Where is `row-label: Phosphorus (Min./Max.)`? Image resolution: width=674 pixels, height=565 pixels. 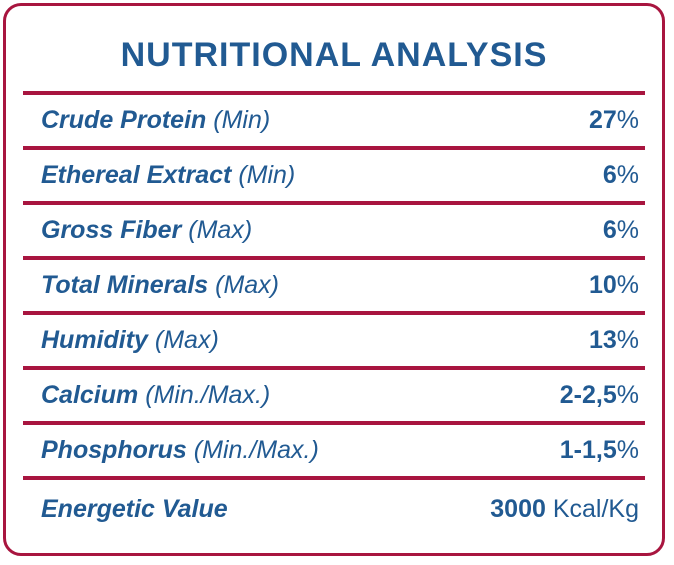 row-label: Phosphorus (Min./Max.) is located at coordinates (180, 450).